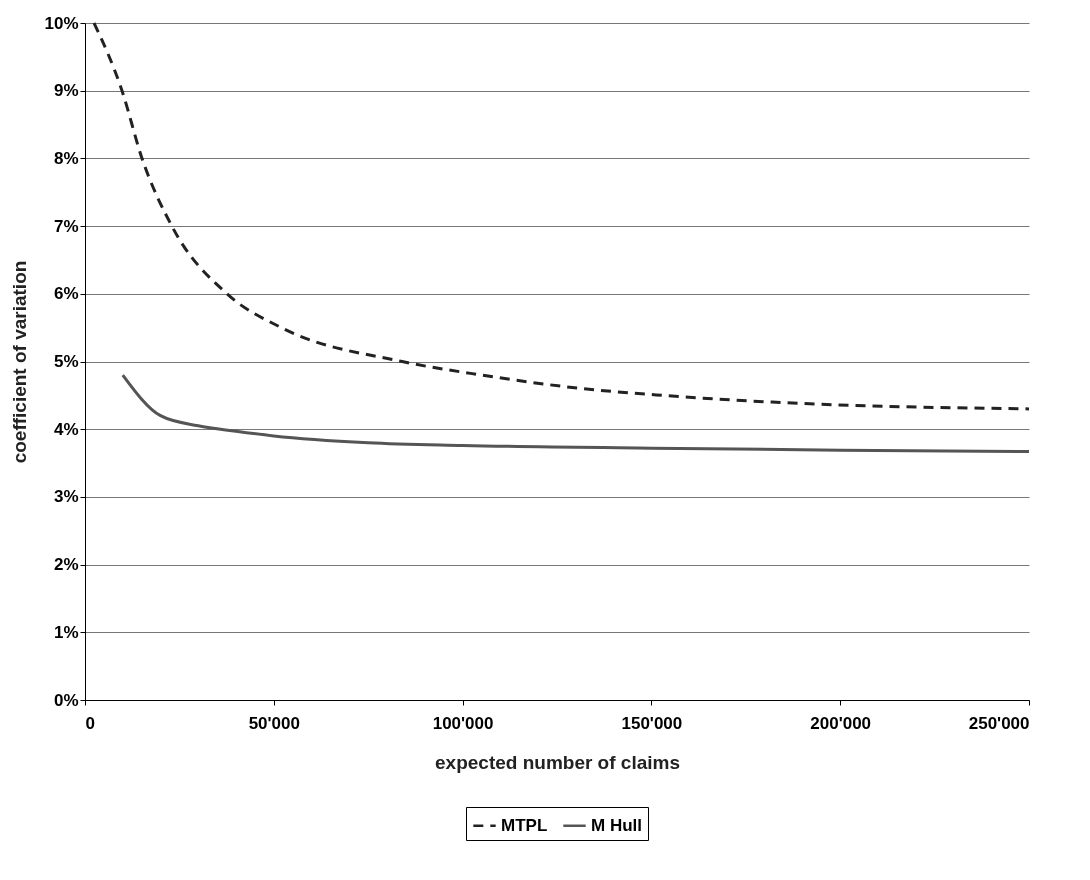  I want to click on y-tick-label: 9%, so click(66, 91).